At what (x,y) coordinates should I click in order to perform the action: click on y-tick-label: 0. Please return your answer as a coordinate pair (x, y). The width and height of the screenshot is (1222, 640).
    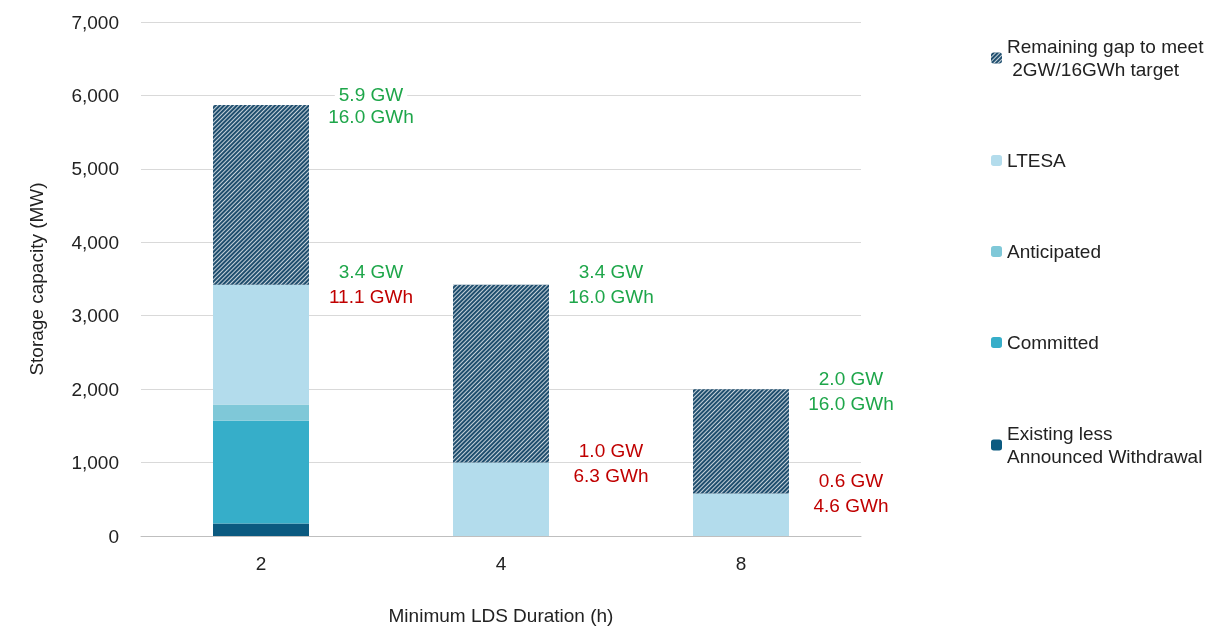
    Looking at the image, I should click on (113, 536).